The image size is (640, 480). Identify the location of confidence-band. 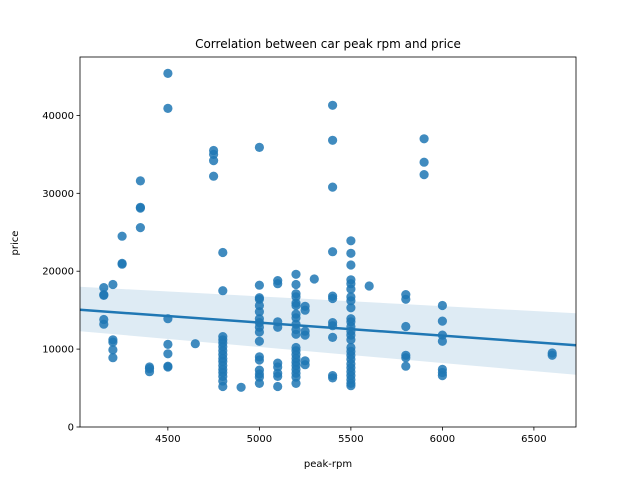
(328, 330).